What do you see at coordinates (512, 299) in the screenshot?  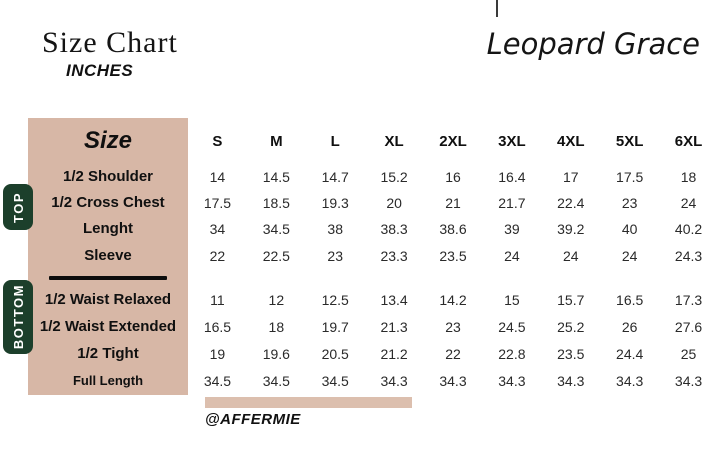 I see `measurement-value-cell: 15` at bounding box center [512, 299].